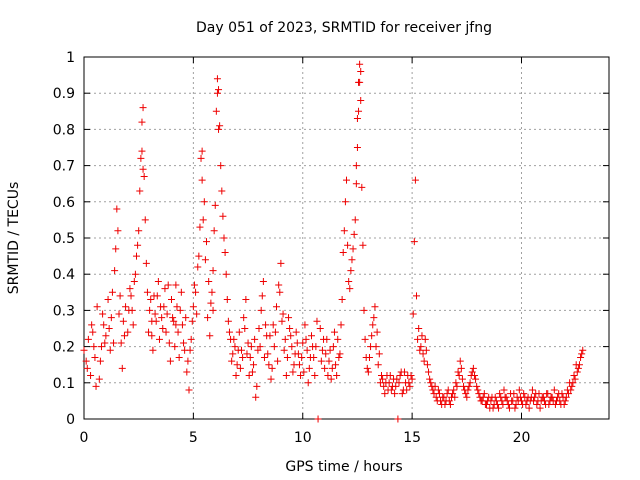 The width and height of the screenshot is (640, 480). What do you see at coordinates (64, 167) in the screenshot?
I see `y-tick-label: 0.7` at bounding box center [64, 167].